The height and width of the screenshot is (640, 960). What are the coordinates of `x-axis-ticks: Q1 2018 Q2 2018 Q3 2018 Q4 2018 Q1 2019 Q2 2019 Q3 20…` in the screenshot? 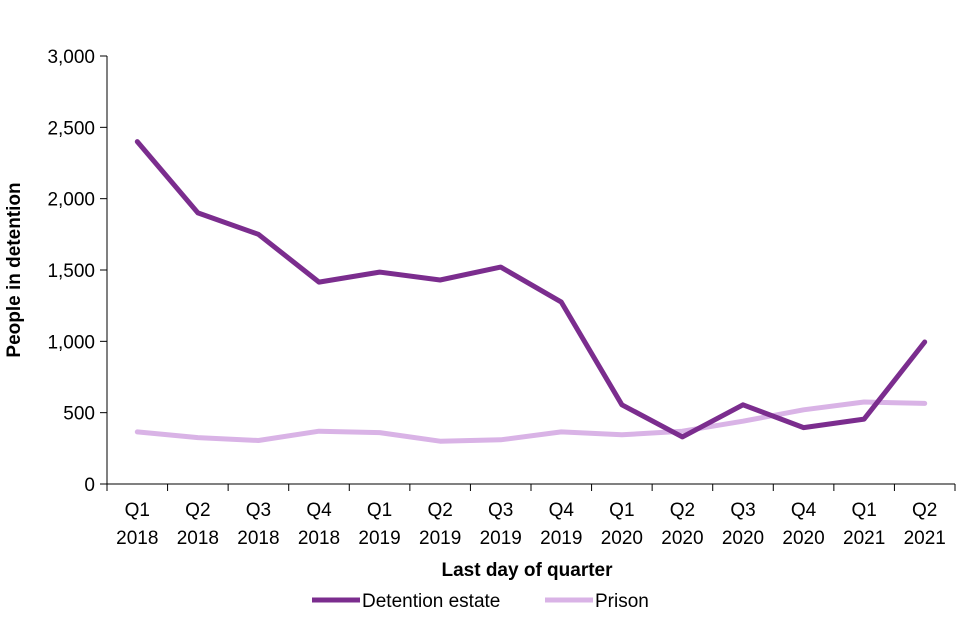 It's located at (531, 516).